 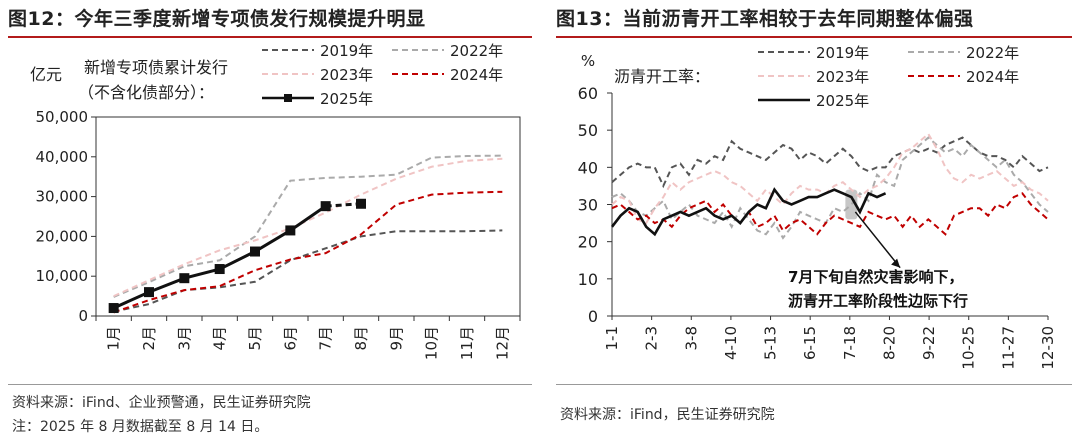 I want to click on y-tick-label: 20, so click(x=588, y=242).